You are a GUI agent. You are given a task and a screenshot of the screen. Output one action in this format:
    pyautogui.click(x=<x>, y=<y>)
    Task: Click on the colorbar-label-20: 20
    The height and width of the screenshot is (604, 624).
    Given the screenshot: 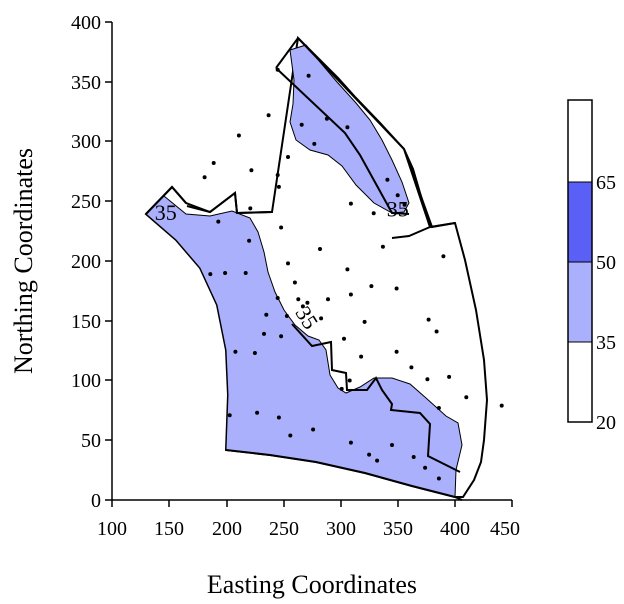 What is the action you would take?
    pyautogui.click(x=606, y=423)
    